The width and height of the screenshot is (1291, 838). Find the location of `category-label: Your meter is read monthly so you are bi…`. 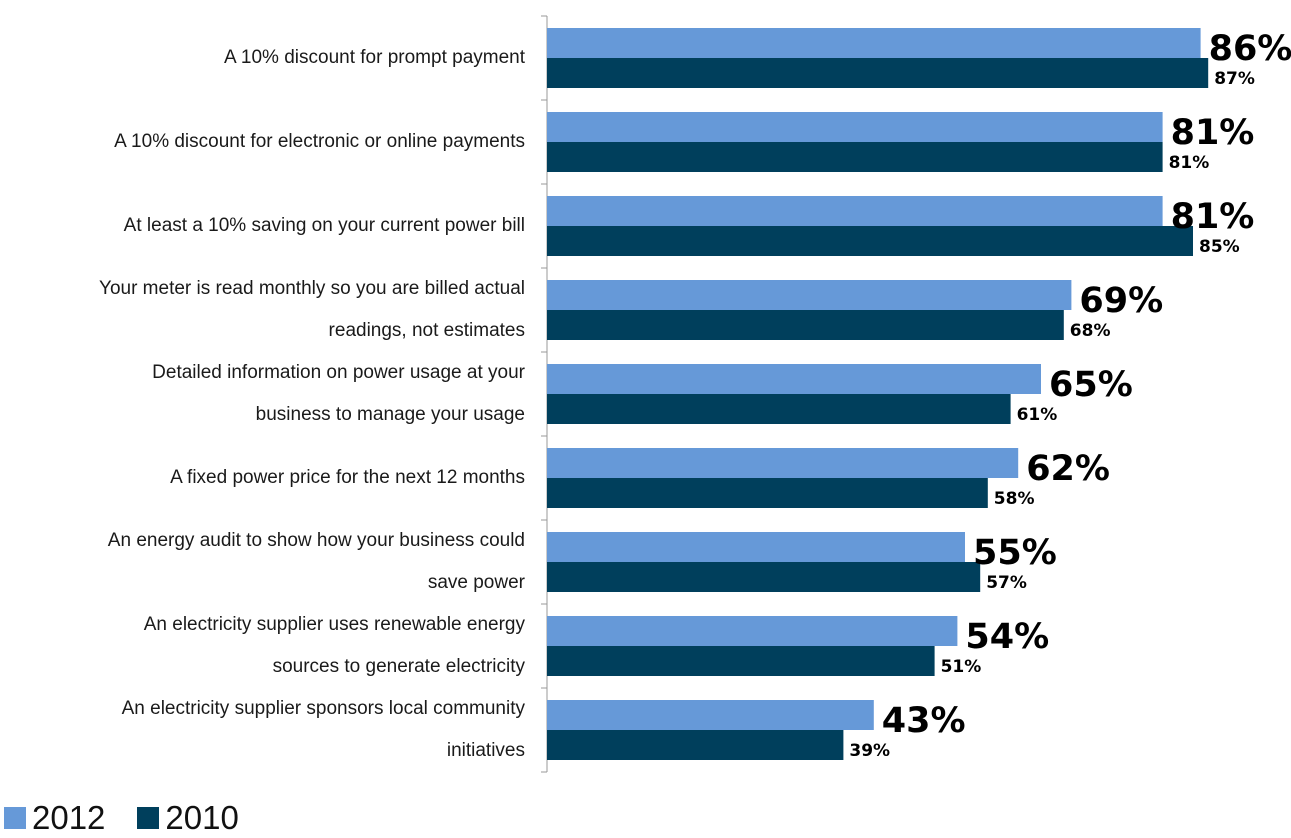

category-label: Your meter is read monthly so you are bi… is located at coordinates (312, 309).